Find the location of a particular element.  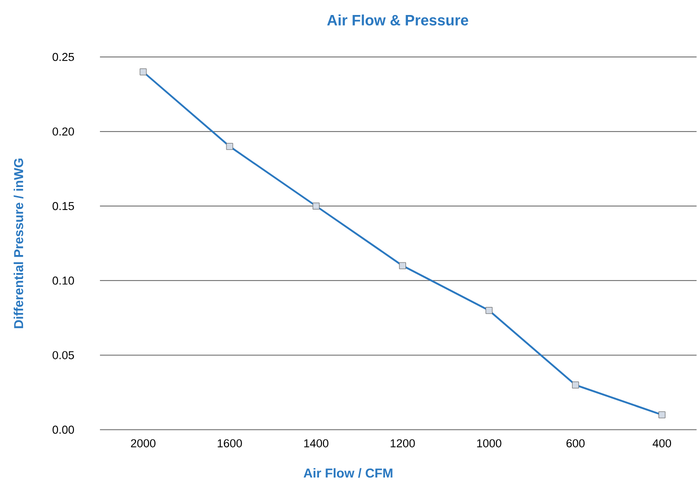

x-tick-label: 2000 is located at coordinates (143, 443).